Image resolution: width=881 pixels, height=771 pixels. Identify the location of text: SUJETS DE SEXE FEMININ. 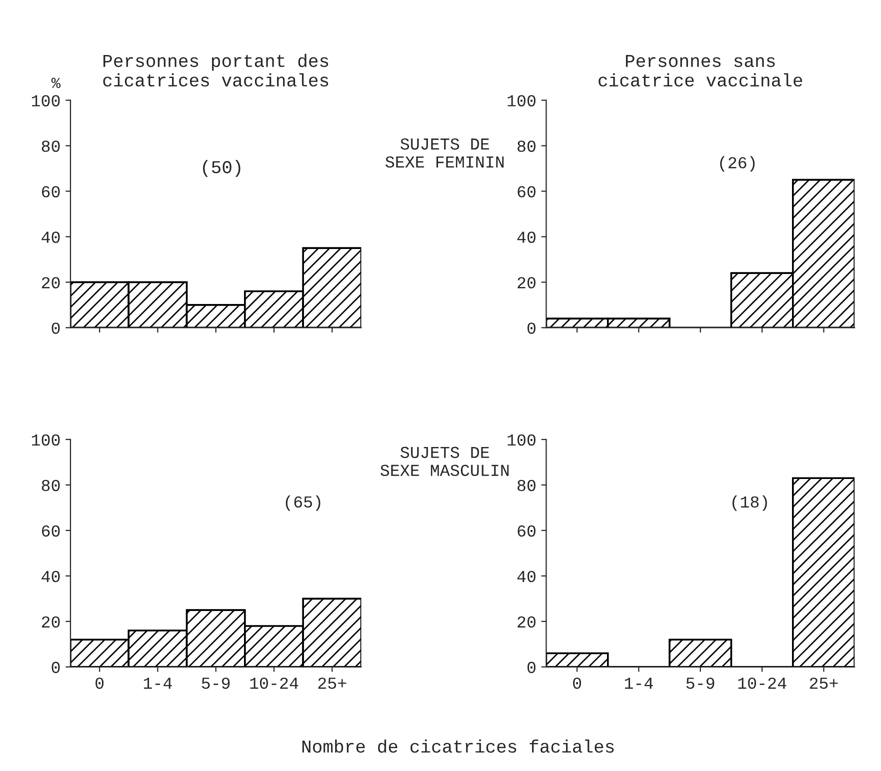
(445, 153).